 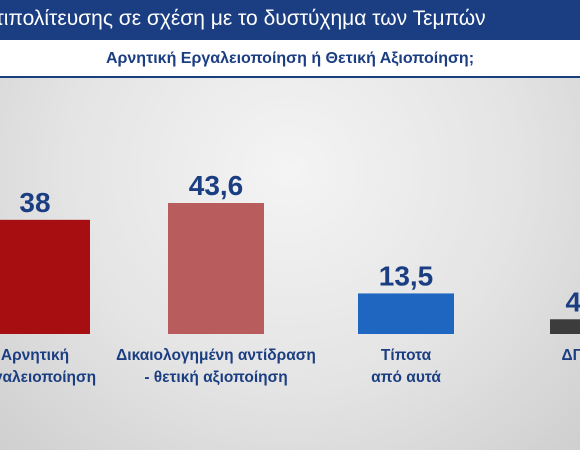 What do you see at coordinates (406, 355) in the screenshot?
I see `category-label-3-line-1: Τίποτα` at bounding box center [406, 355].